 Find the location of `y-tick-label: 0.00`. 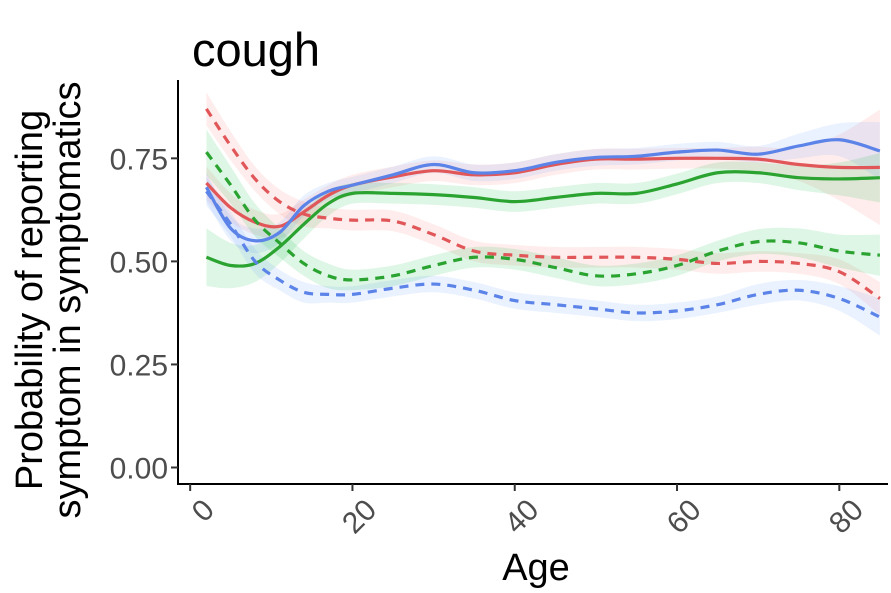

y-tick-label: 0.00 is located at coordinates (139, 469).